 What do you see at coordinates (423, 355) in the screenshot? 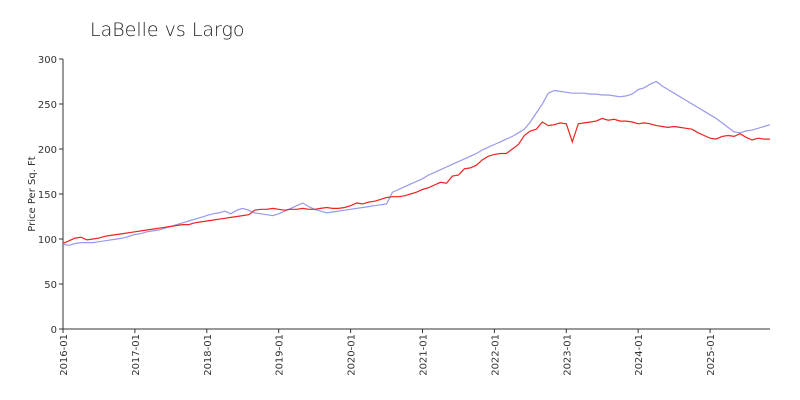
I see `x-tick-label: 2021-01` at bounding box center [423, 355].